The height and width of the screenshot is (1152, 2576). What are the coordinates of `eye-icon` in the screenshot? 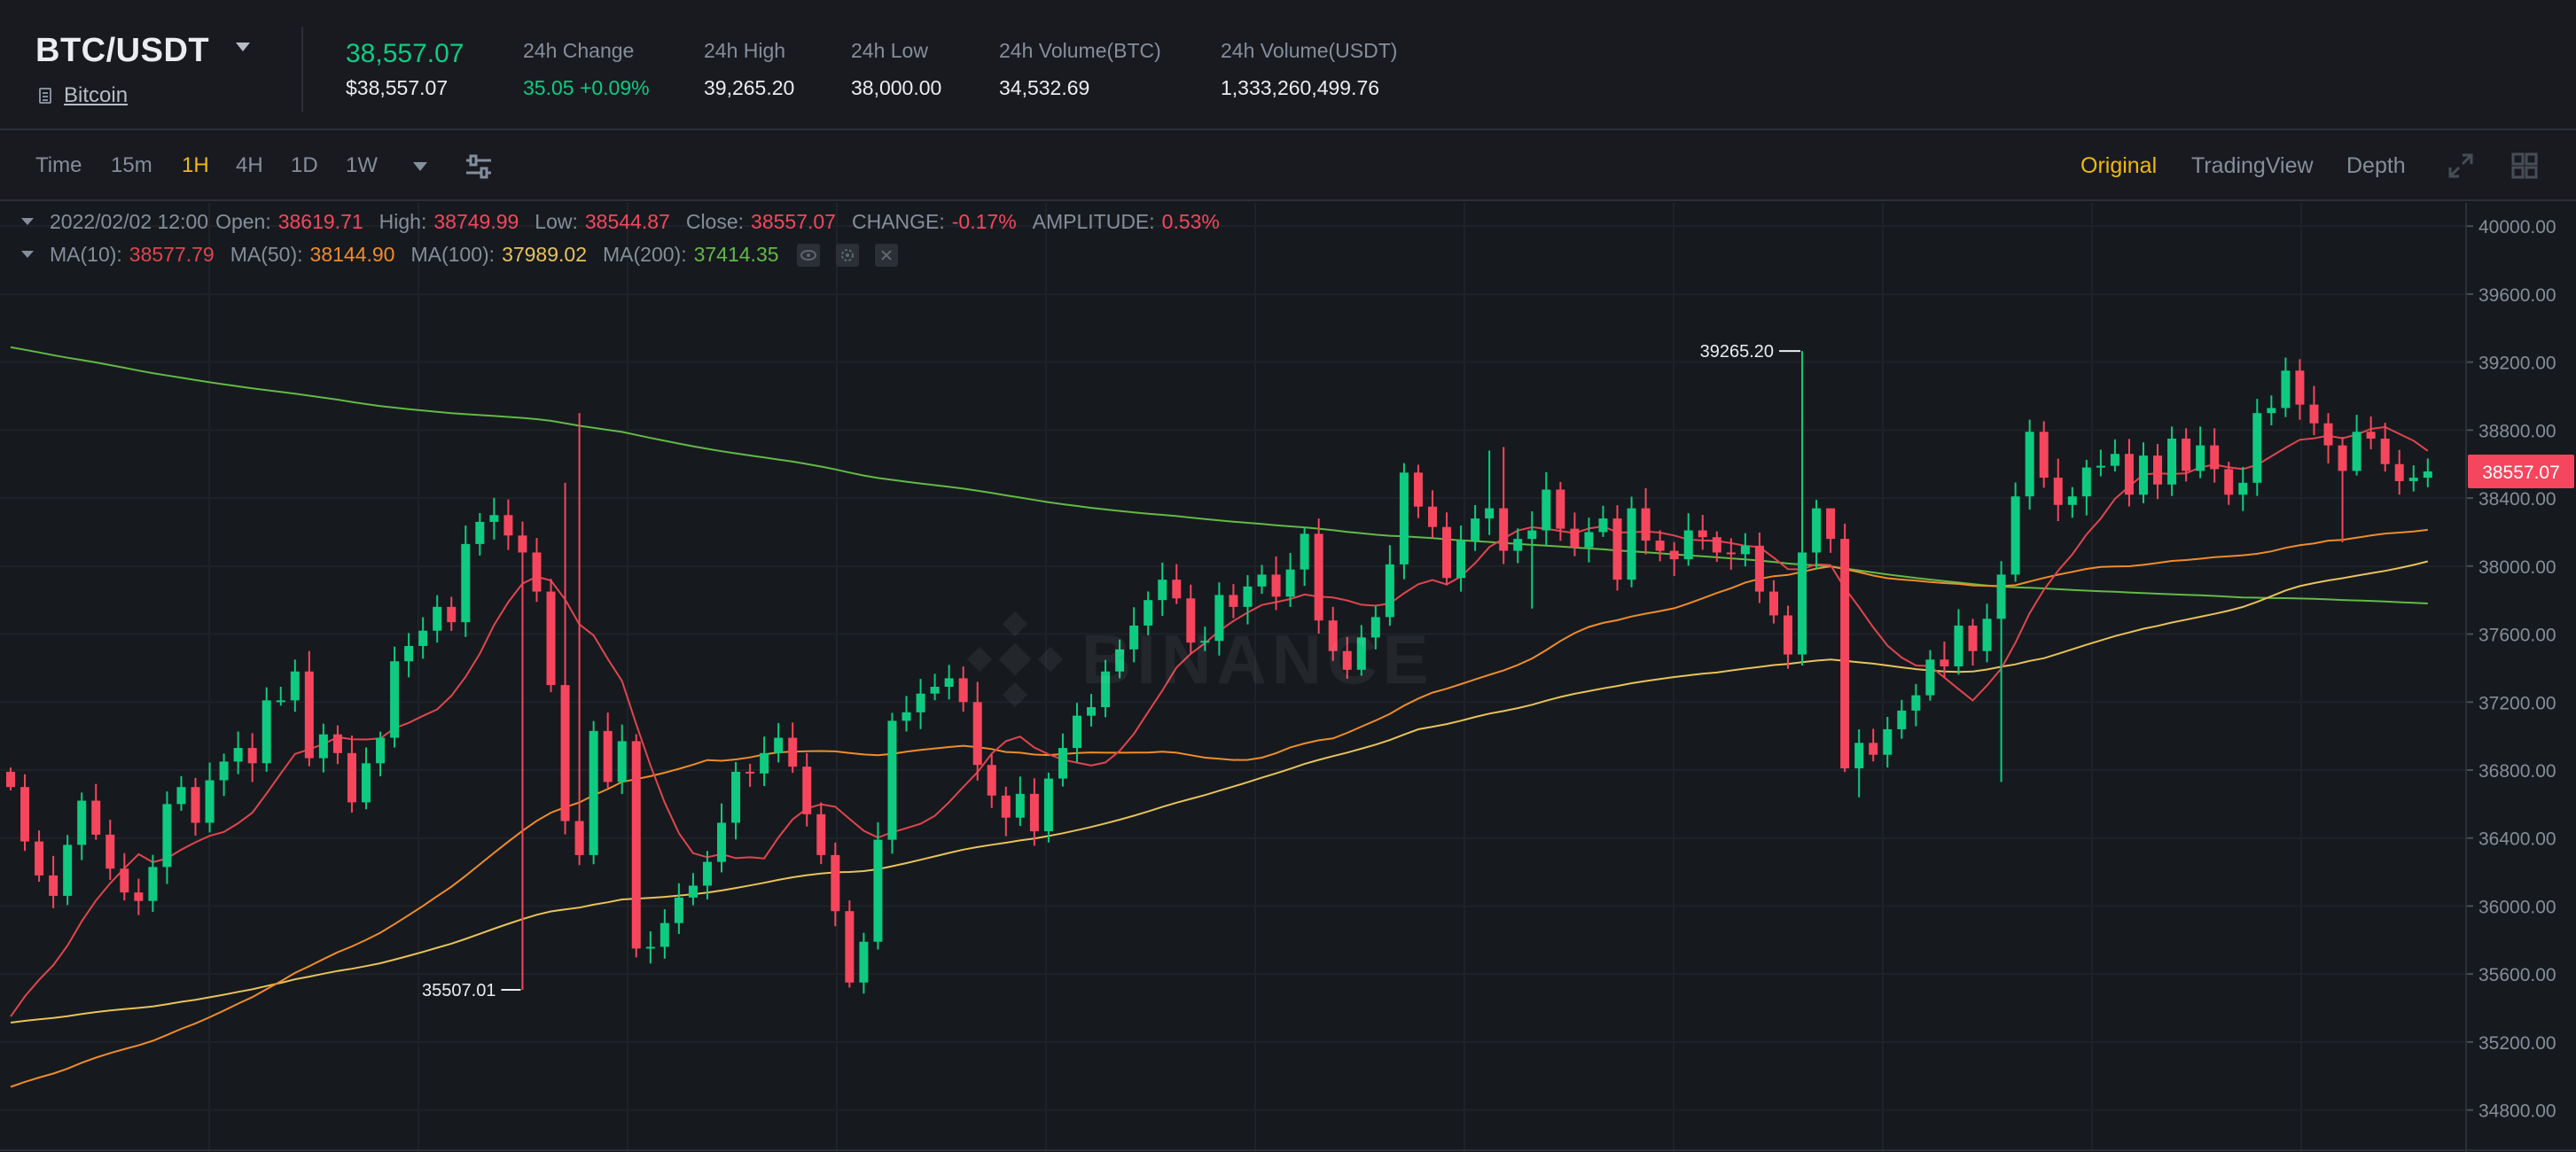 It's located at (808, 255).